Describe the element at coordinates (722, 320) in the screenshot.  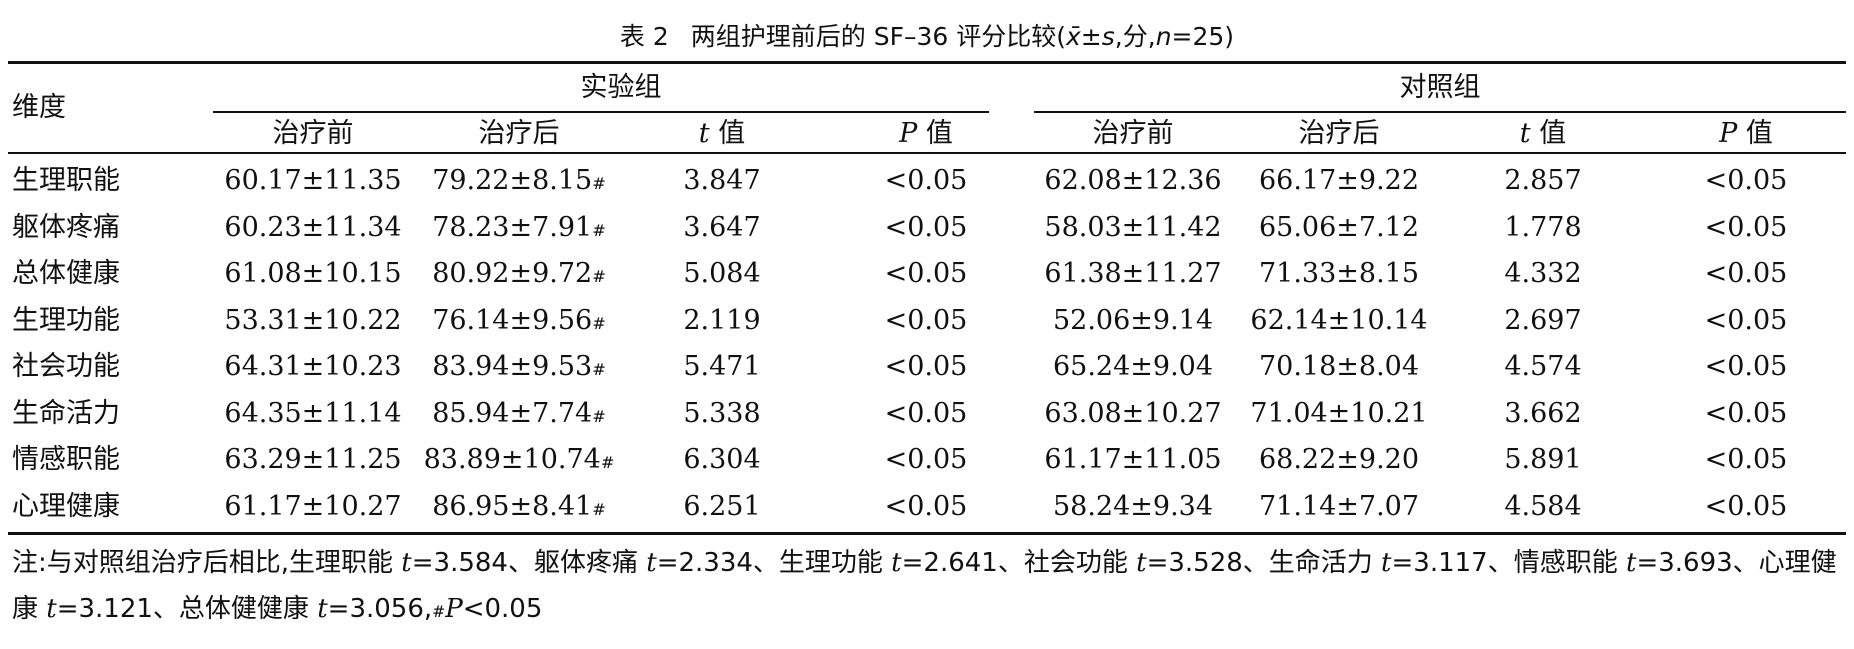
I see `table-cell: 2.119` at that location.